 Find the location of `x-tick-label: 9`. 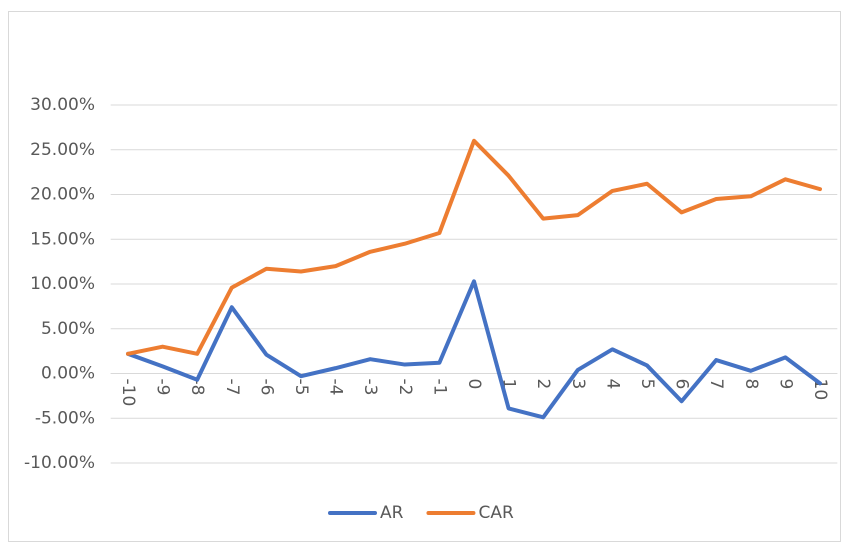

x-tick-label: 9 is located at coordinates (785, 384).